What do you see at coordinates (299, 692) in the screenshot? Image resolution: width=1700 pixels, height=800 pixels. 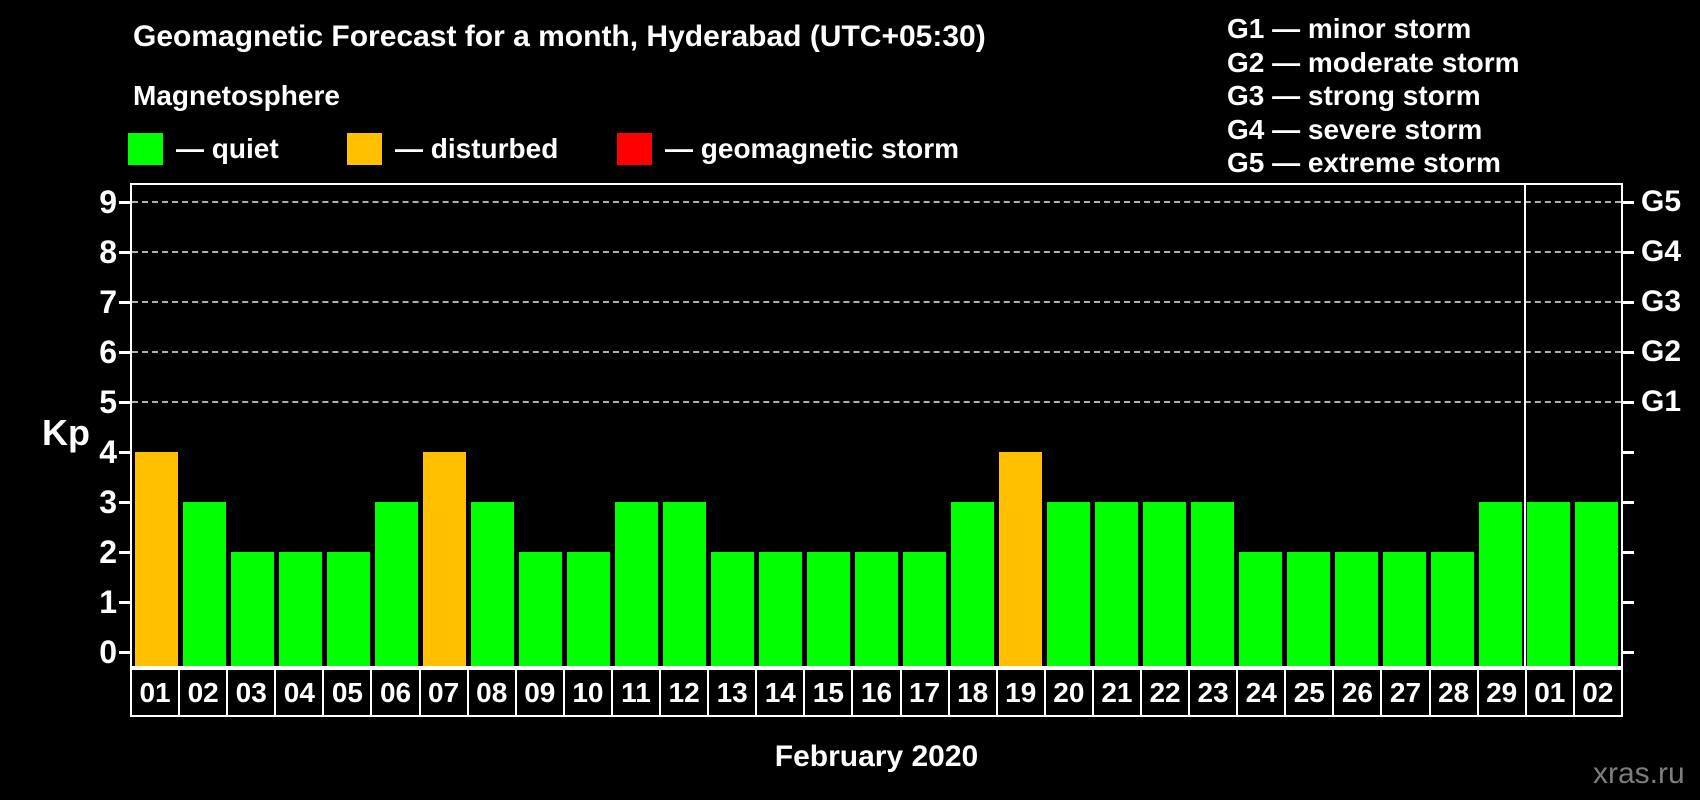 I see `day-label-cell: 04` at bounding box center [299, 692].